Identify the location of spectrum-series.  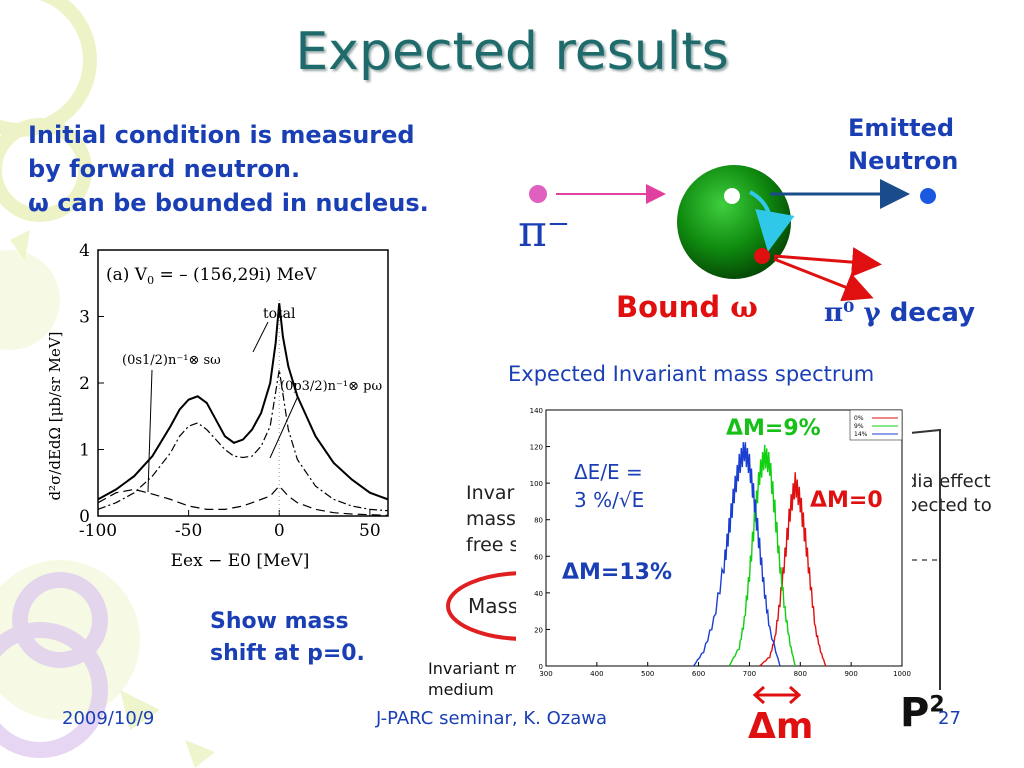
(759, 554).